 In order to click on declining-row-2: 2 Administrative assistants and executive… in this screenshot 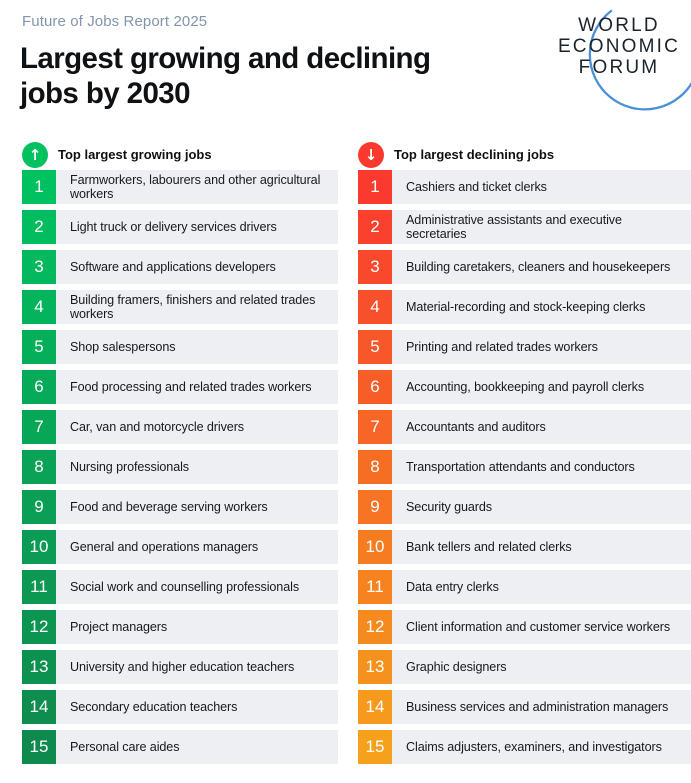, I will do `click(524, 227)`.